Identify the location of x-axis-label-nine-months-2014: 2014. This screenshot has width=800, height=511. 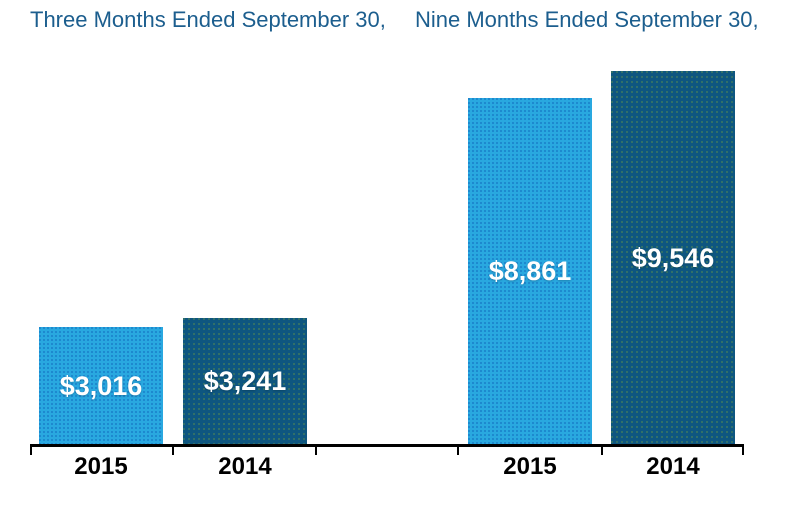
(673, 466).